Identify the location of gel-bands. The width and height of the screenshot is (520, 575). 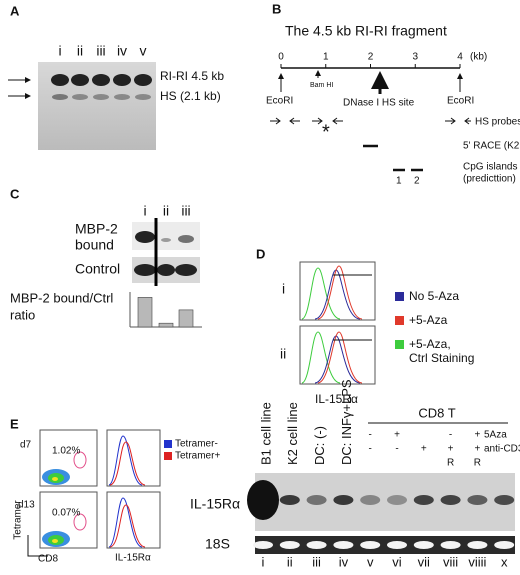
(381, 514).